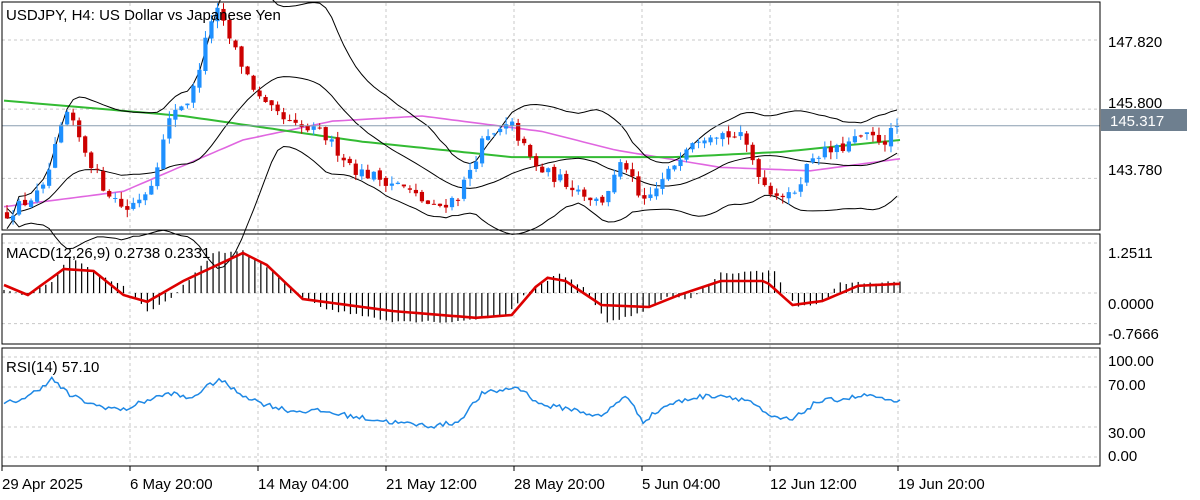  What do you see at coordinates (1133, 294) in the screenshot?
I see `macd-axis: 1.2511 0.0000 -0.7666` at bounding box center [1133, 294].